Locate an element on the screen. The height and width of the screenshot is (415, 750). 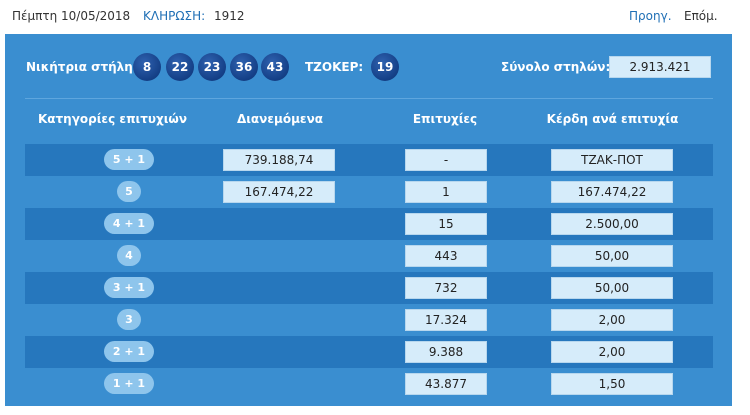
category-pill: 4 + 1 is located at coordinates (129, 223).